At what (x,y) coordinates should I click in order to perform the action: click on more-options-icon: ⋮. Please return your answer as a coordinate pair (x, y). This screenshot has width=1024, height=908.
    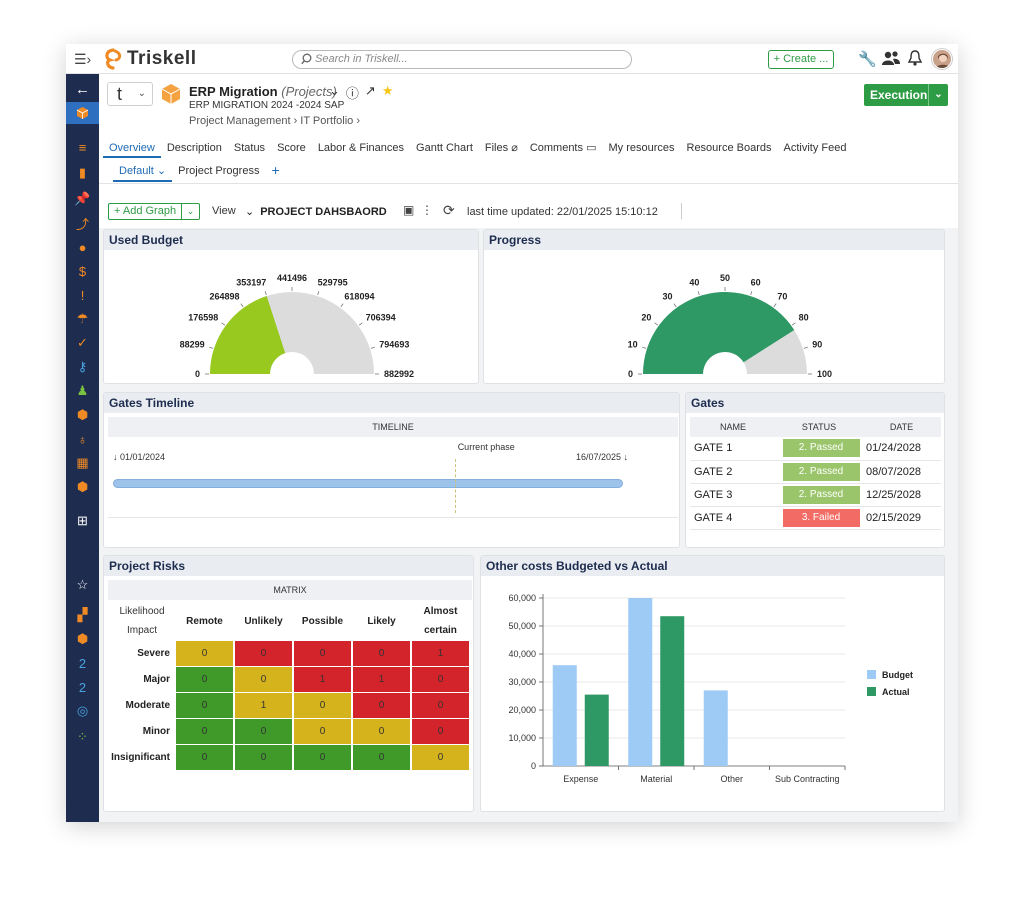
    Looking at the image, I should click on (427, 210).